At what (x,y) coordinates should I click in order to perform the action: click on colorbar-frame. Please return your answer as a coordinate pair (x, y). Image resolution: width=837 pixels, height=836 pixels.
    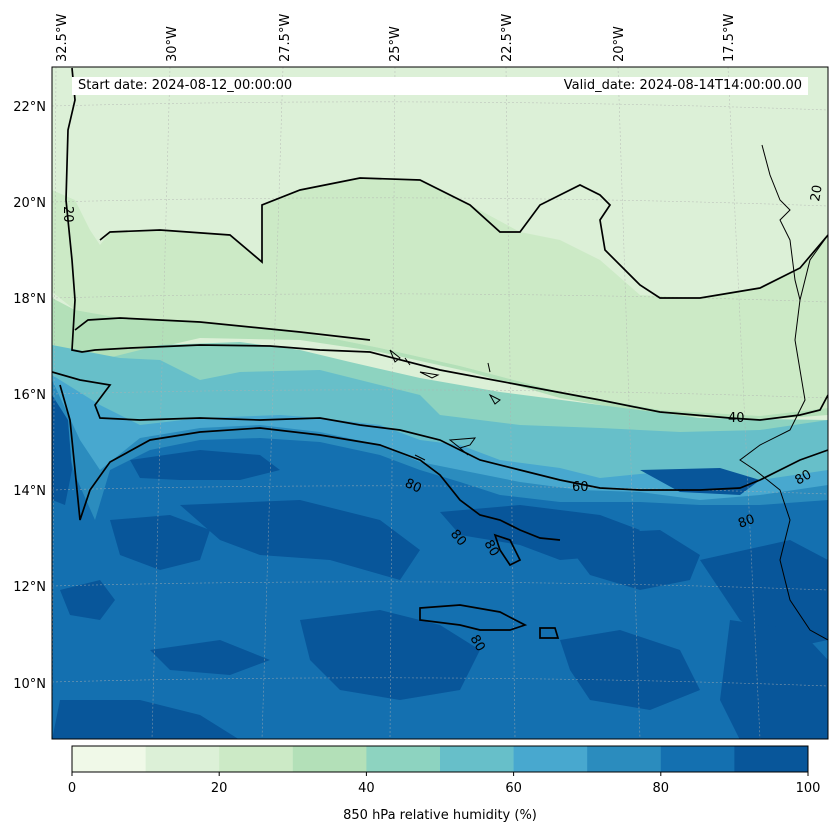
    Looking at the image, I should click on (440, 759).